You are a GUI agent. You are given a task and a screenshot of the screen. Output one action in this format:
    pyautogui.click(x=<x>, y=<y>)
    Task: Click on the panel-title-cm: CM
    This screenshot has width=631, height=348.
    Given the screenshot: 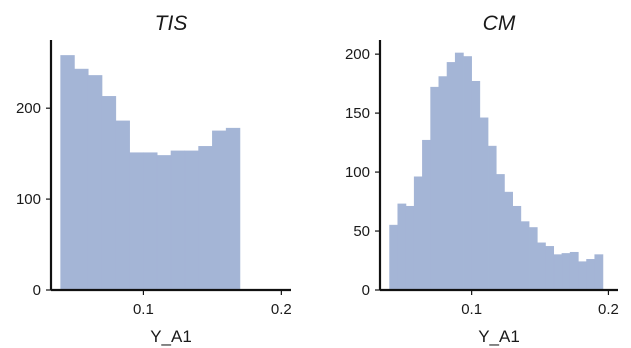 What is the action you would take?
    pyautogui.click(x=499, y=23)
    